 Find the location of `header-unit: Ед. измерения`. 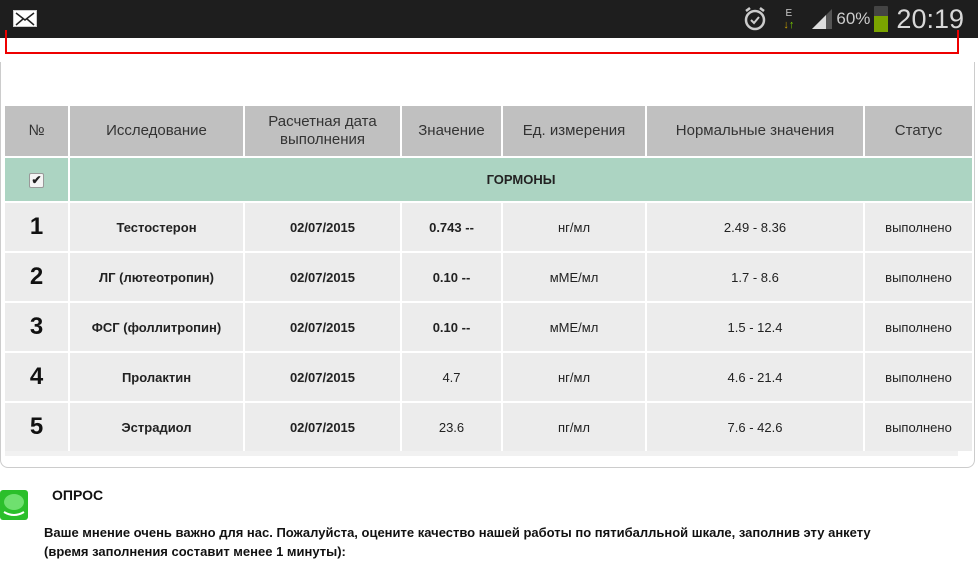

header-unit: Ед. измерения is located at coordinates (574, 131).